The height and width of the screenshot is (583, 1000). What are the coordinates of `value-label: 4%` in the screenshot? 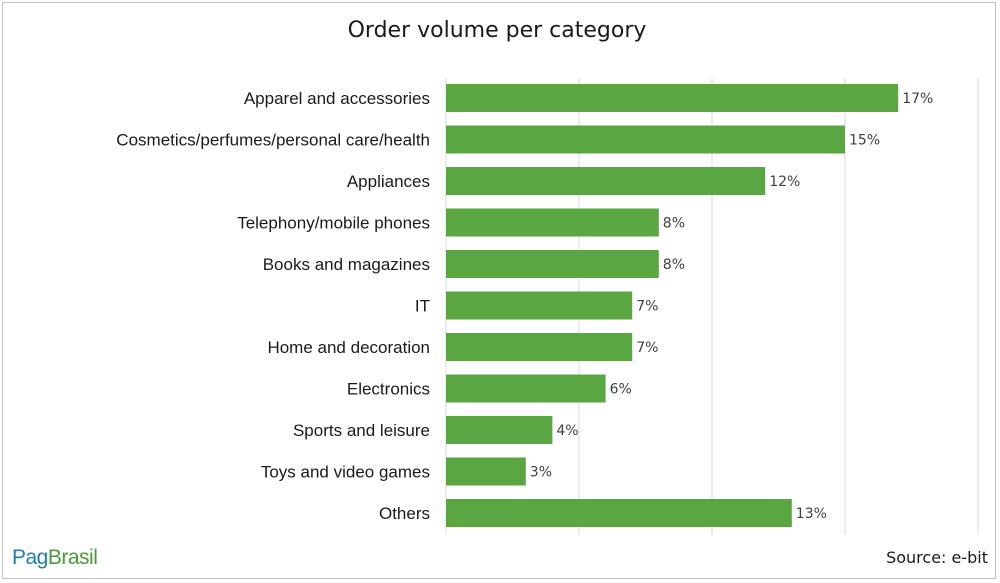 It's located at (567, 431).